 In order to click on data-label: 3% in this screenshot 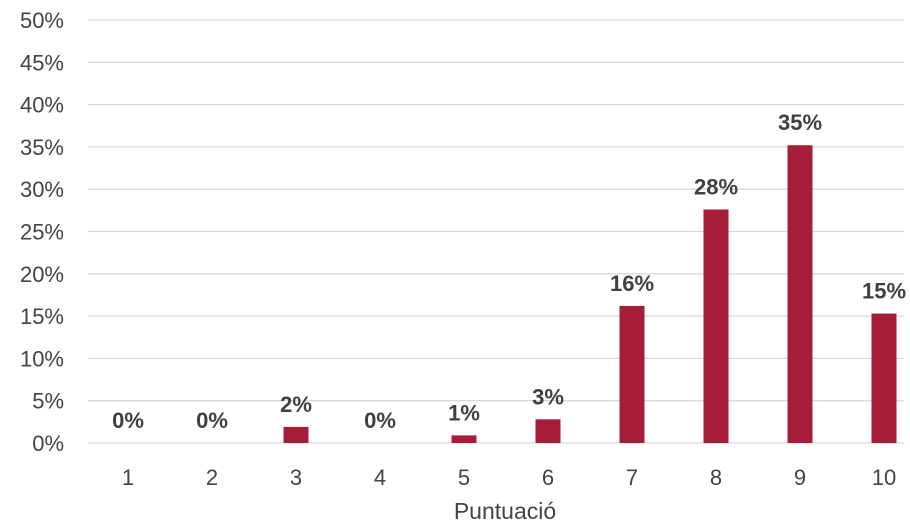, I will do `click(548, 396)`.